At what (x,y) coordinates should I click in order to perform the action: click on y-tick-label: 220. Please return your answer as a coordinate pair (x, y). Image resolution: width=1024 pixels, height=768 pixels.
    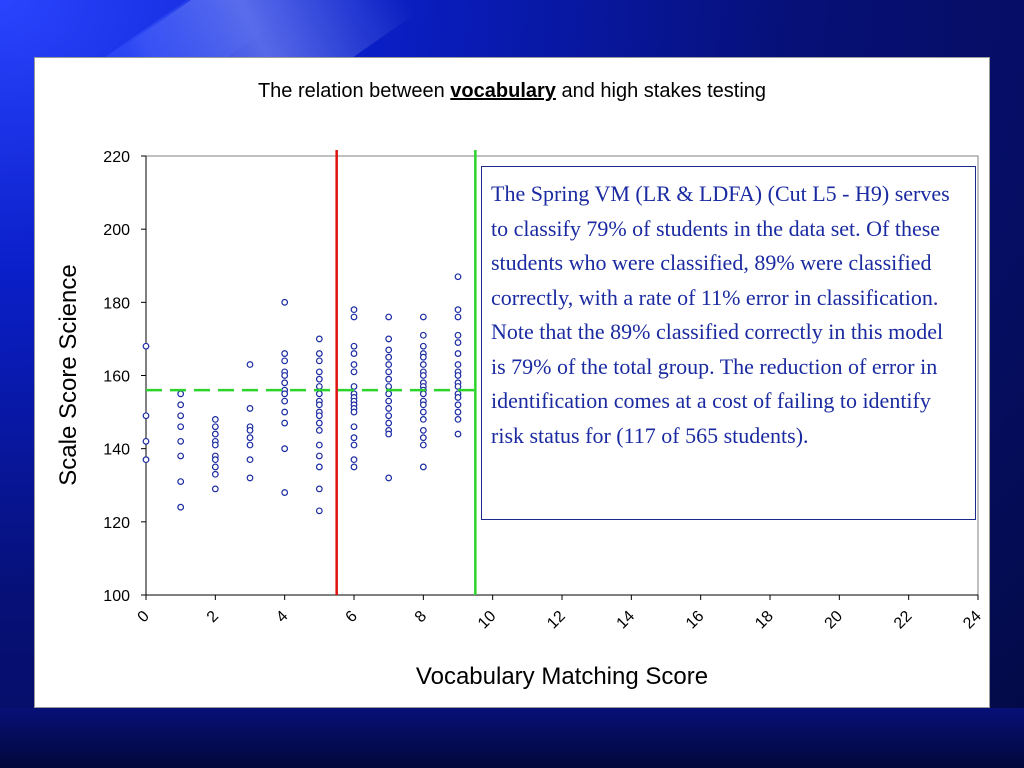
    Looking at the image, I should click on (116, 157).